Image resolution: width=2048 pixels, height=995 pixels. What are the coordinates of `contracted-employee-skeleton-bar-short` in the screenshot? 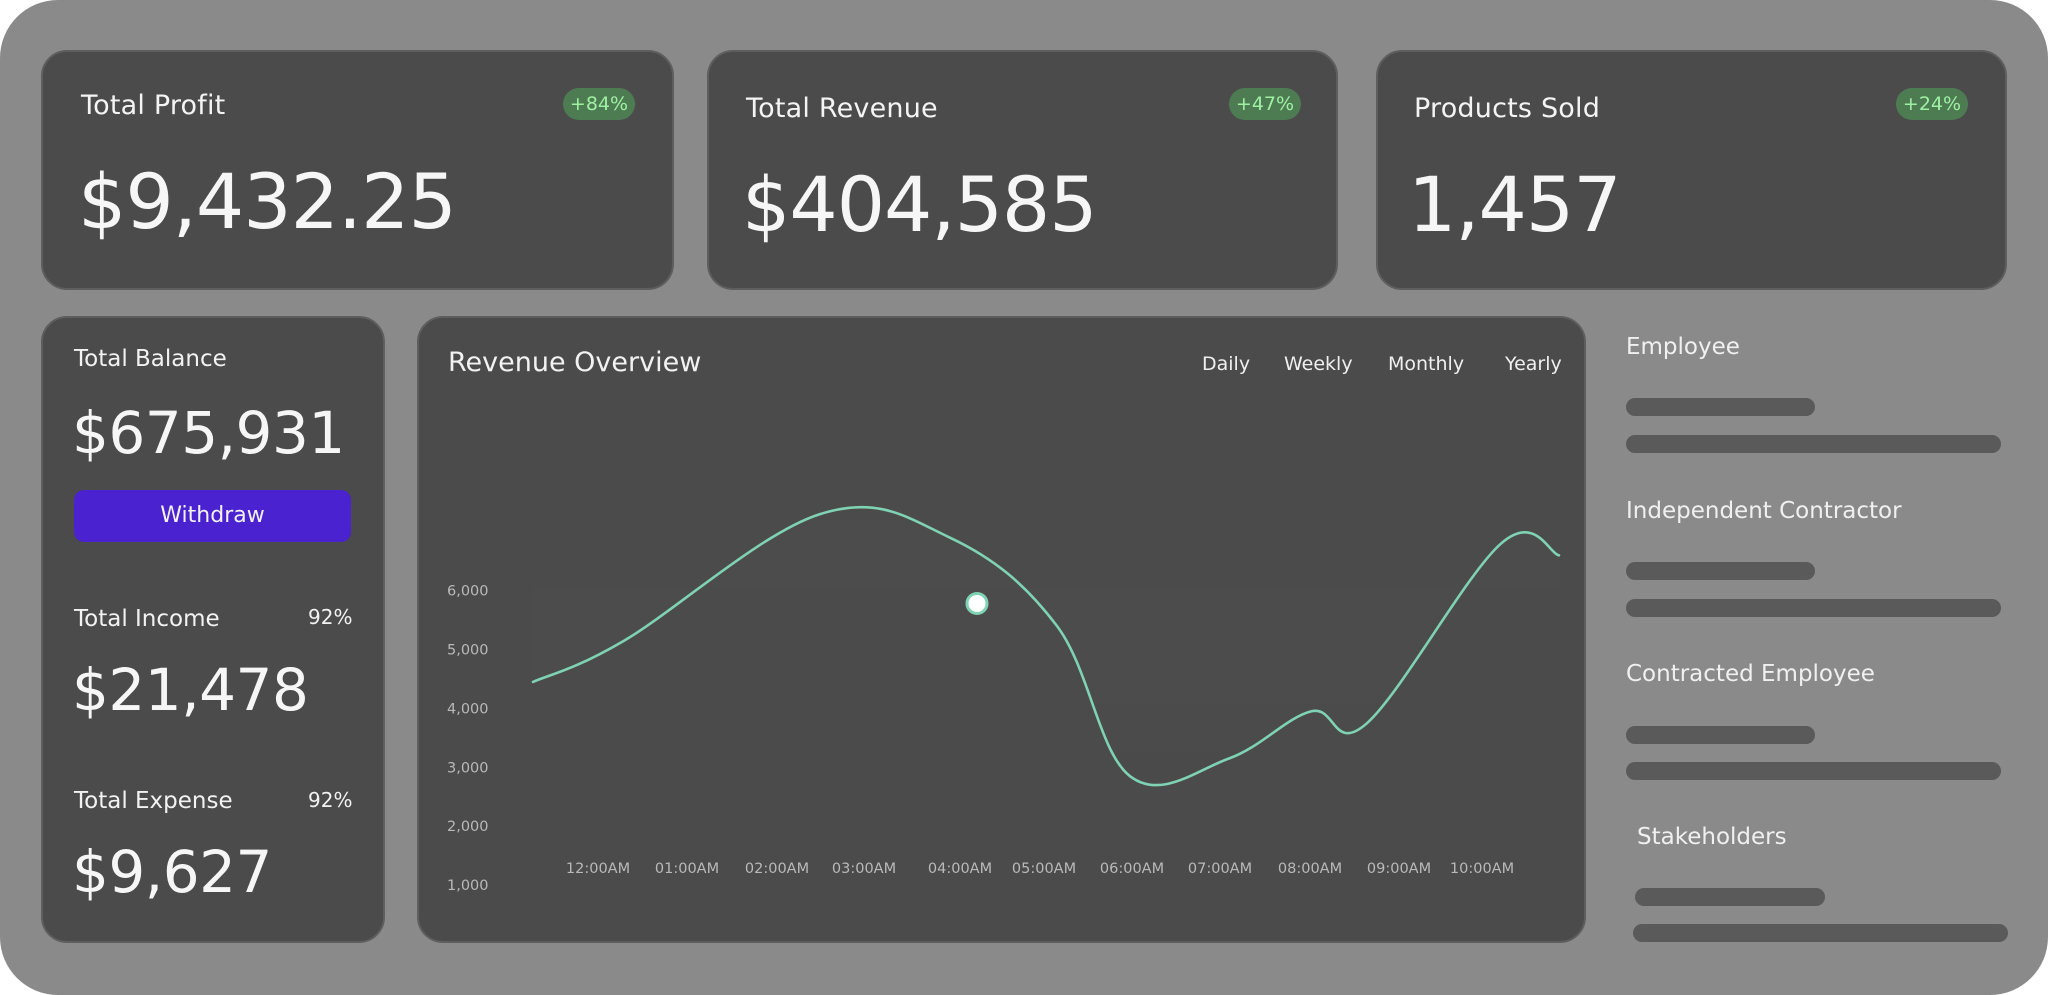 It's located at (1720, 735).